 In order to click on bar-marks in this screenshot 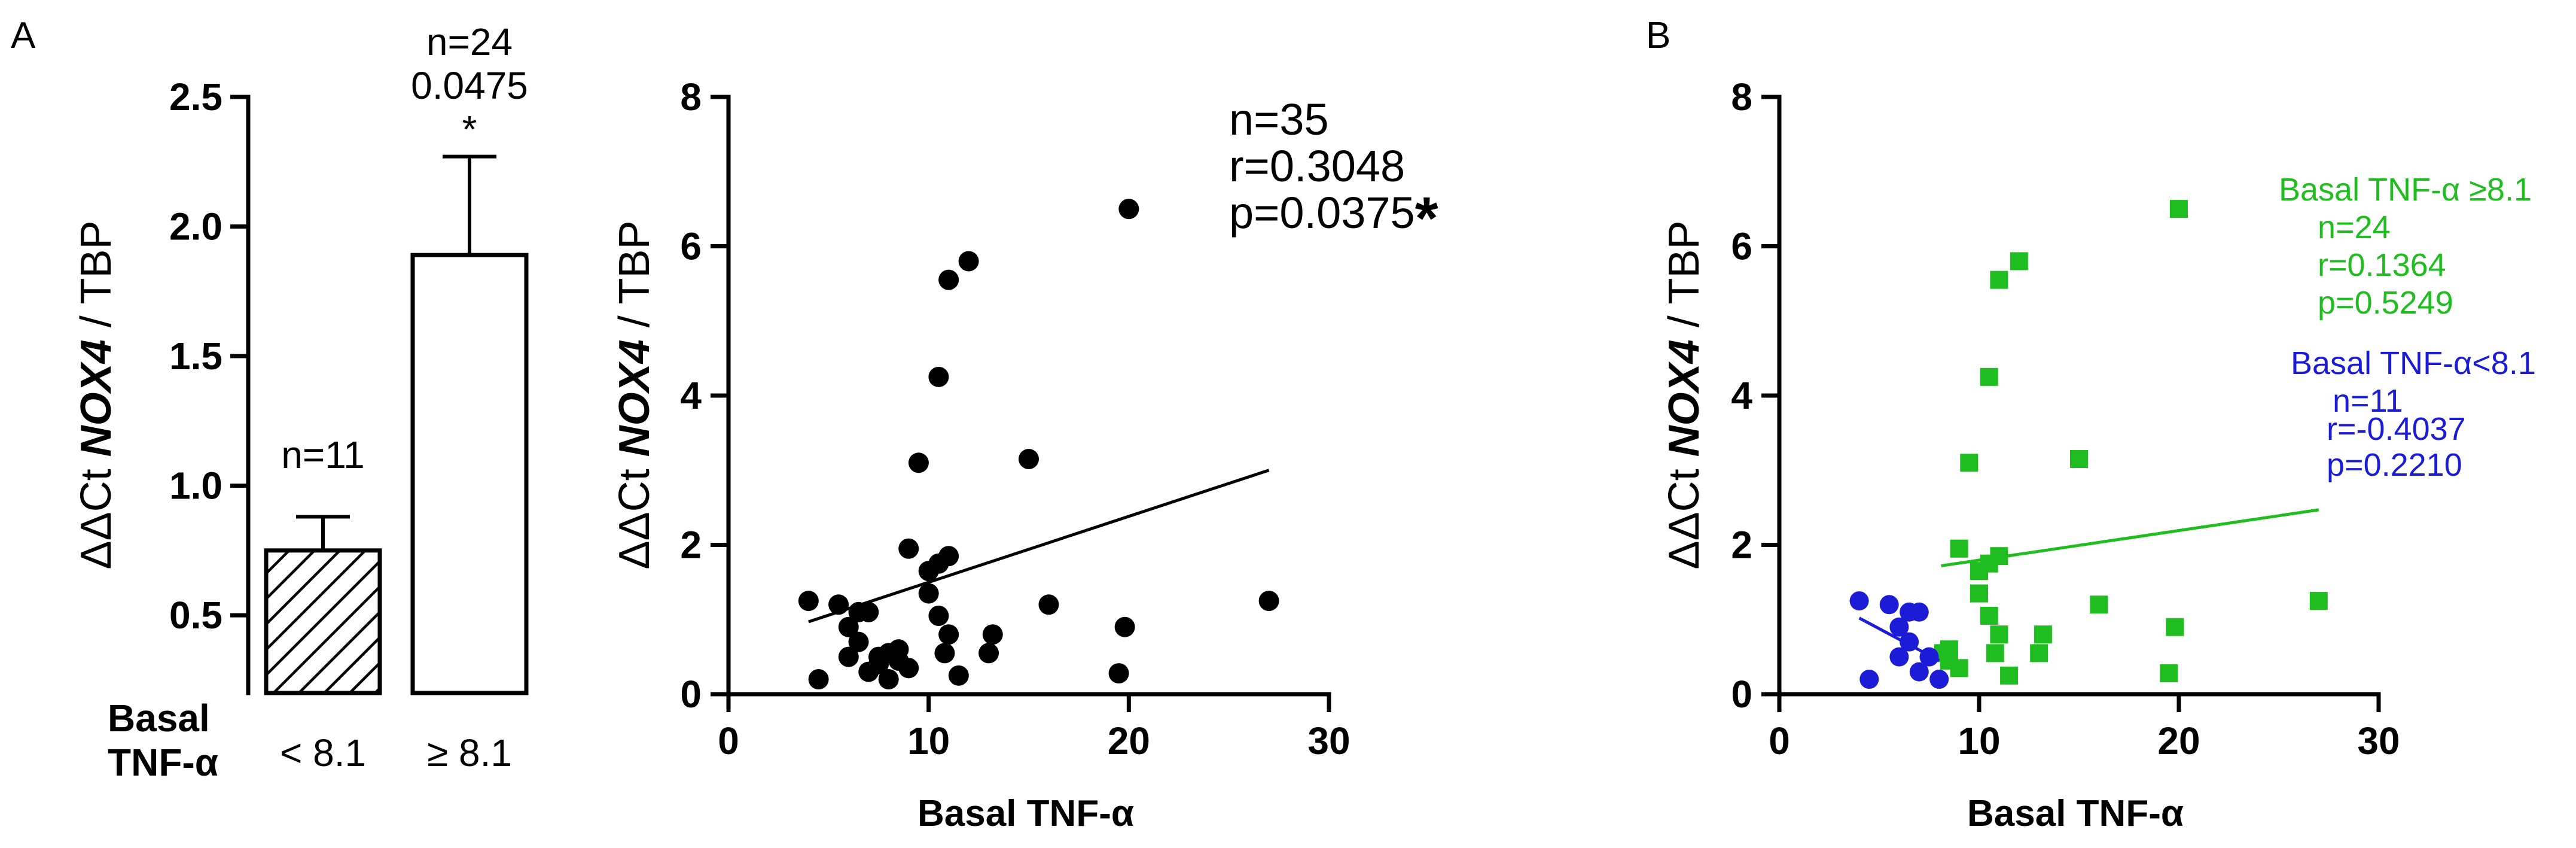, I will do `click(396, 424)`.